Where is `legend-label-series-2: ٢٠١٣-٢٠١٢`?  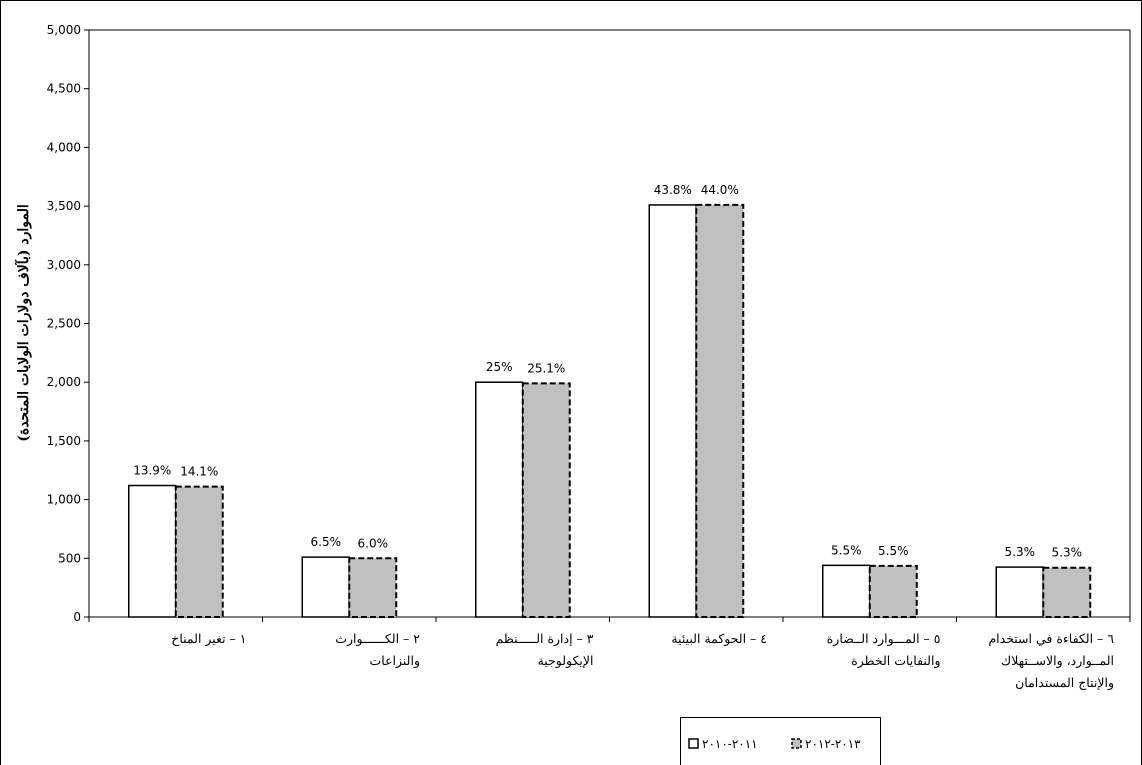
legend-label-series-2: ٢٠١٣-٢٠١٢ is located at coordinates (833, 744).